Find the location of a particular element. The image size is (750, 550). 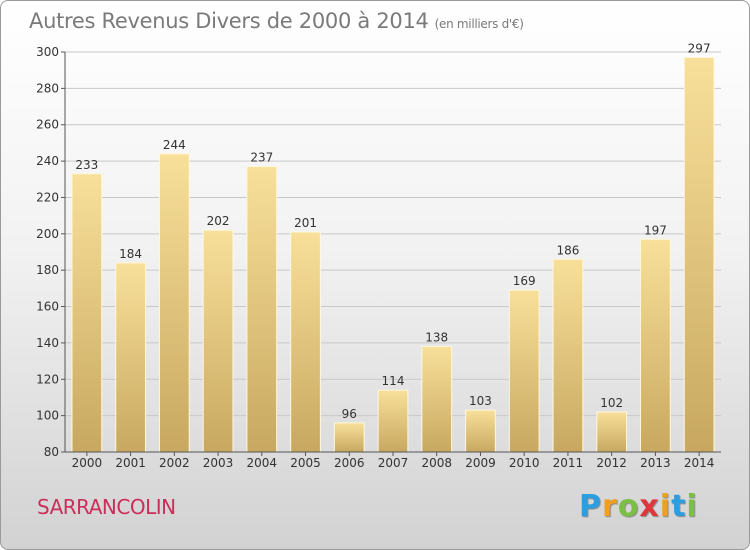

y-tick-label: 220 is located at coordinates (47, 197).